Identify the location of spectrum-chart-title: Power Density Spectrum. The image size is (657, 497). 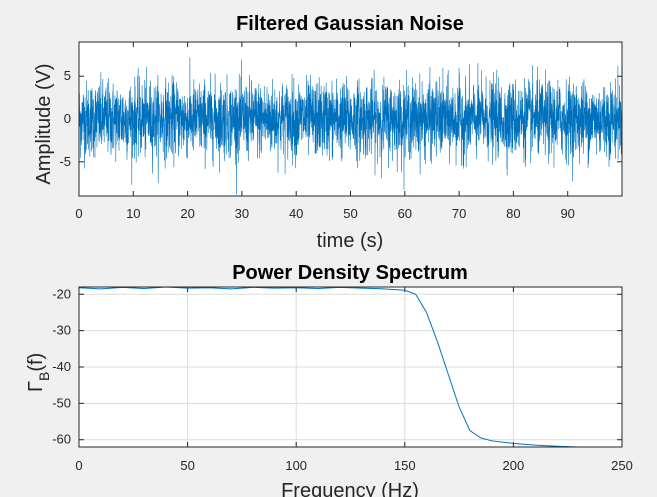
(350, 273).